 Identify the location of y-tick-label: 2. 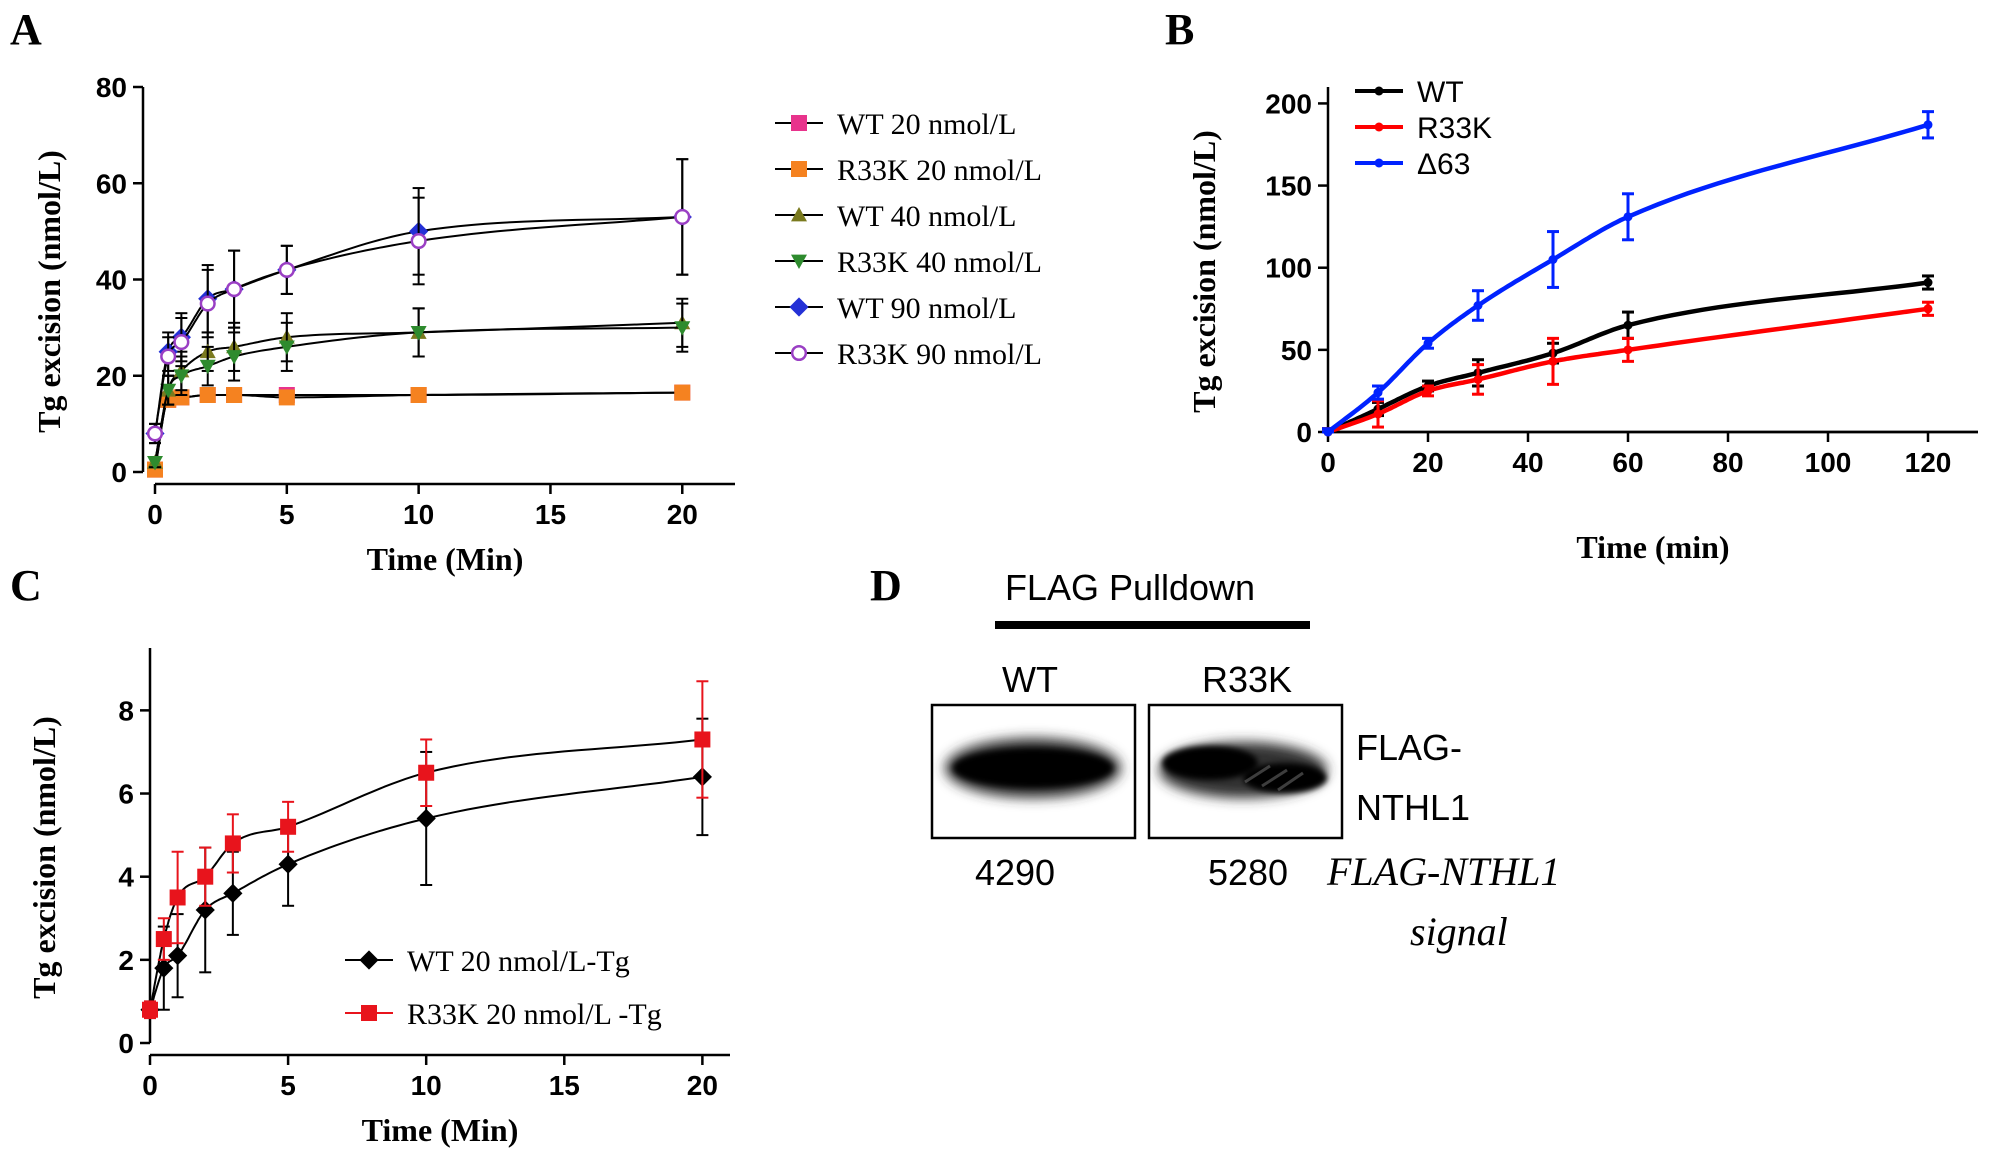
(126, 960).